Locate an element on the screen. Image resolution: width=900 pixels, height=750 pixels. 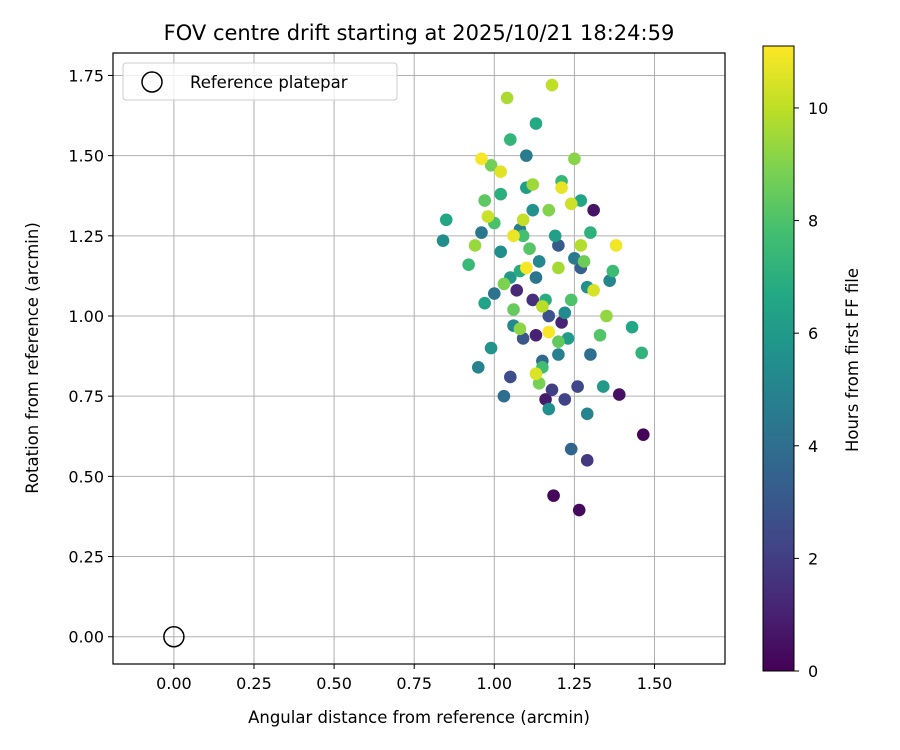
y-axis-label: Rotation from reference (arcmin) is located at coordinates (32, 358).